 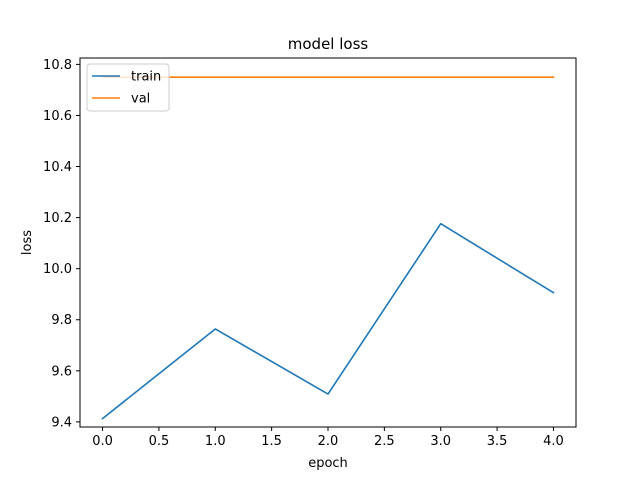 I want to click on y-tick-label: 10.6, so click(x=57, y=116).